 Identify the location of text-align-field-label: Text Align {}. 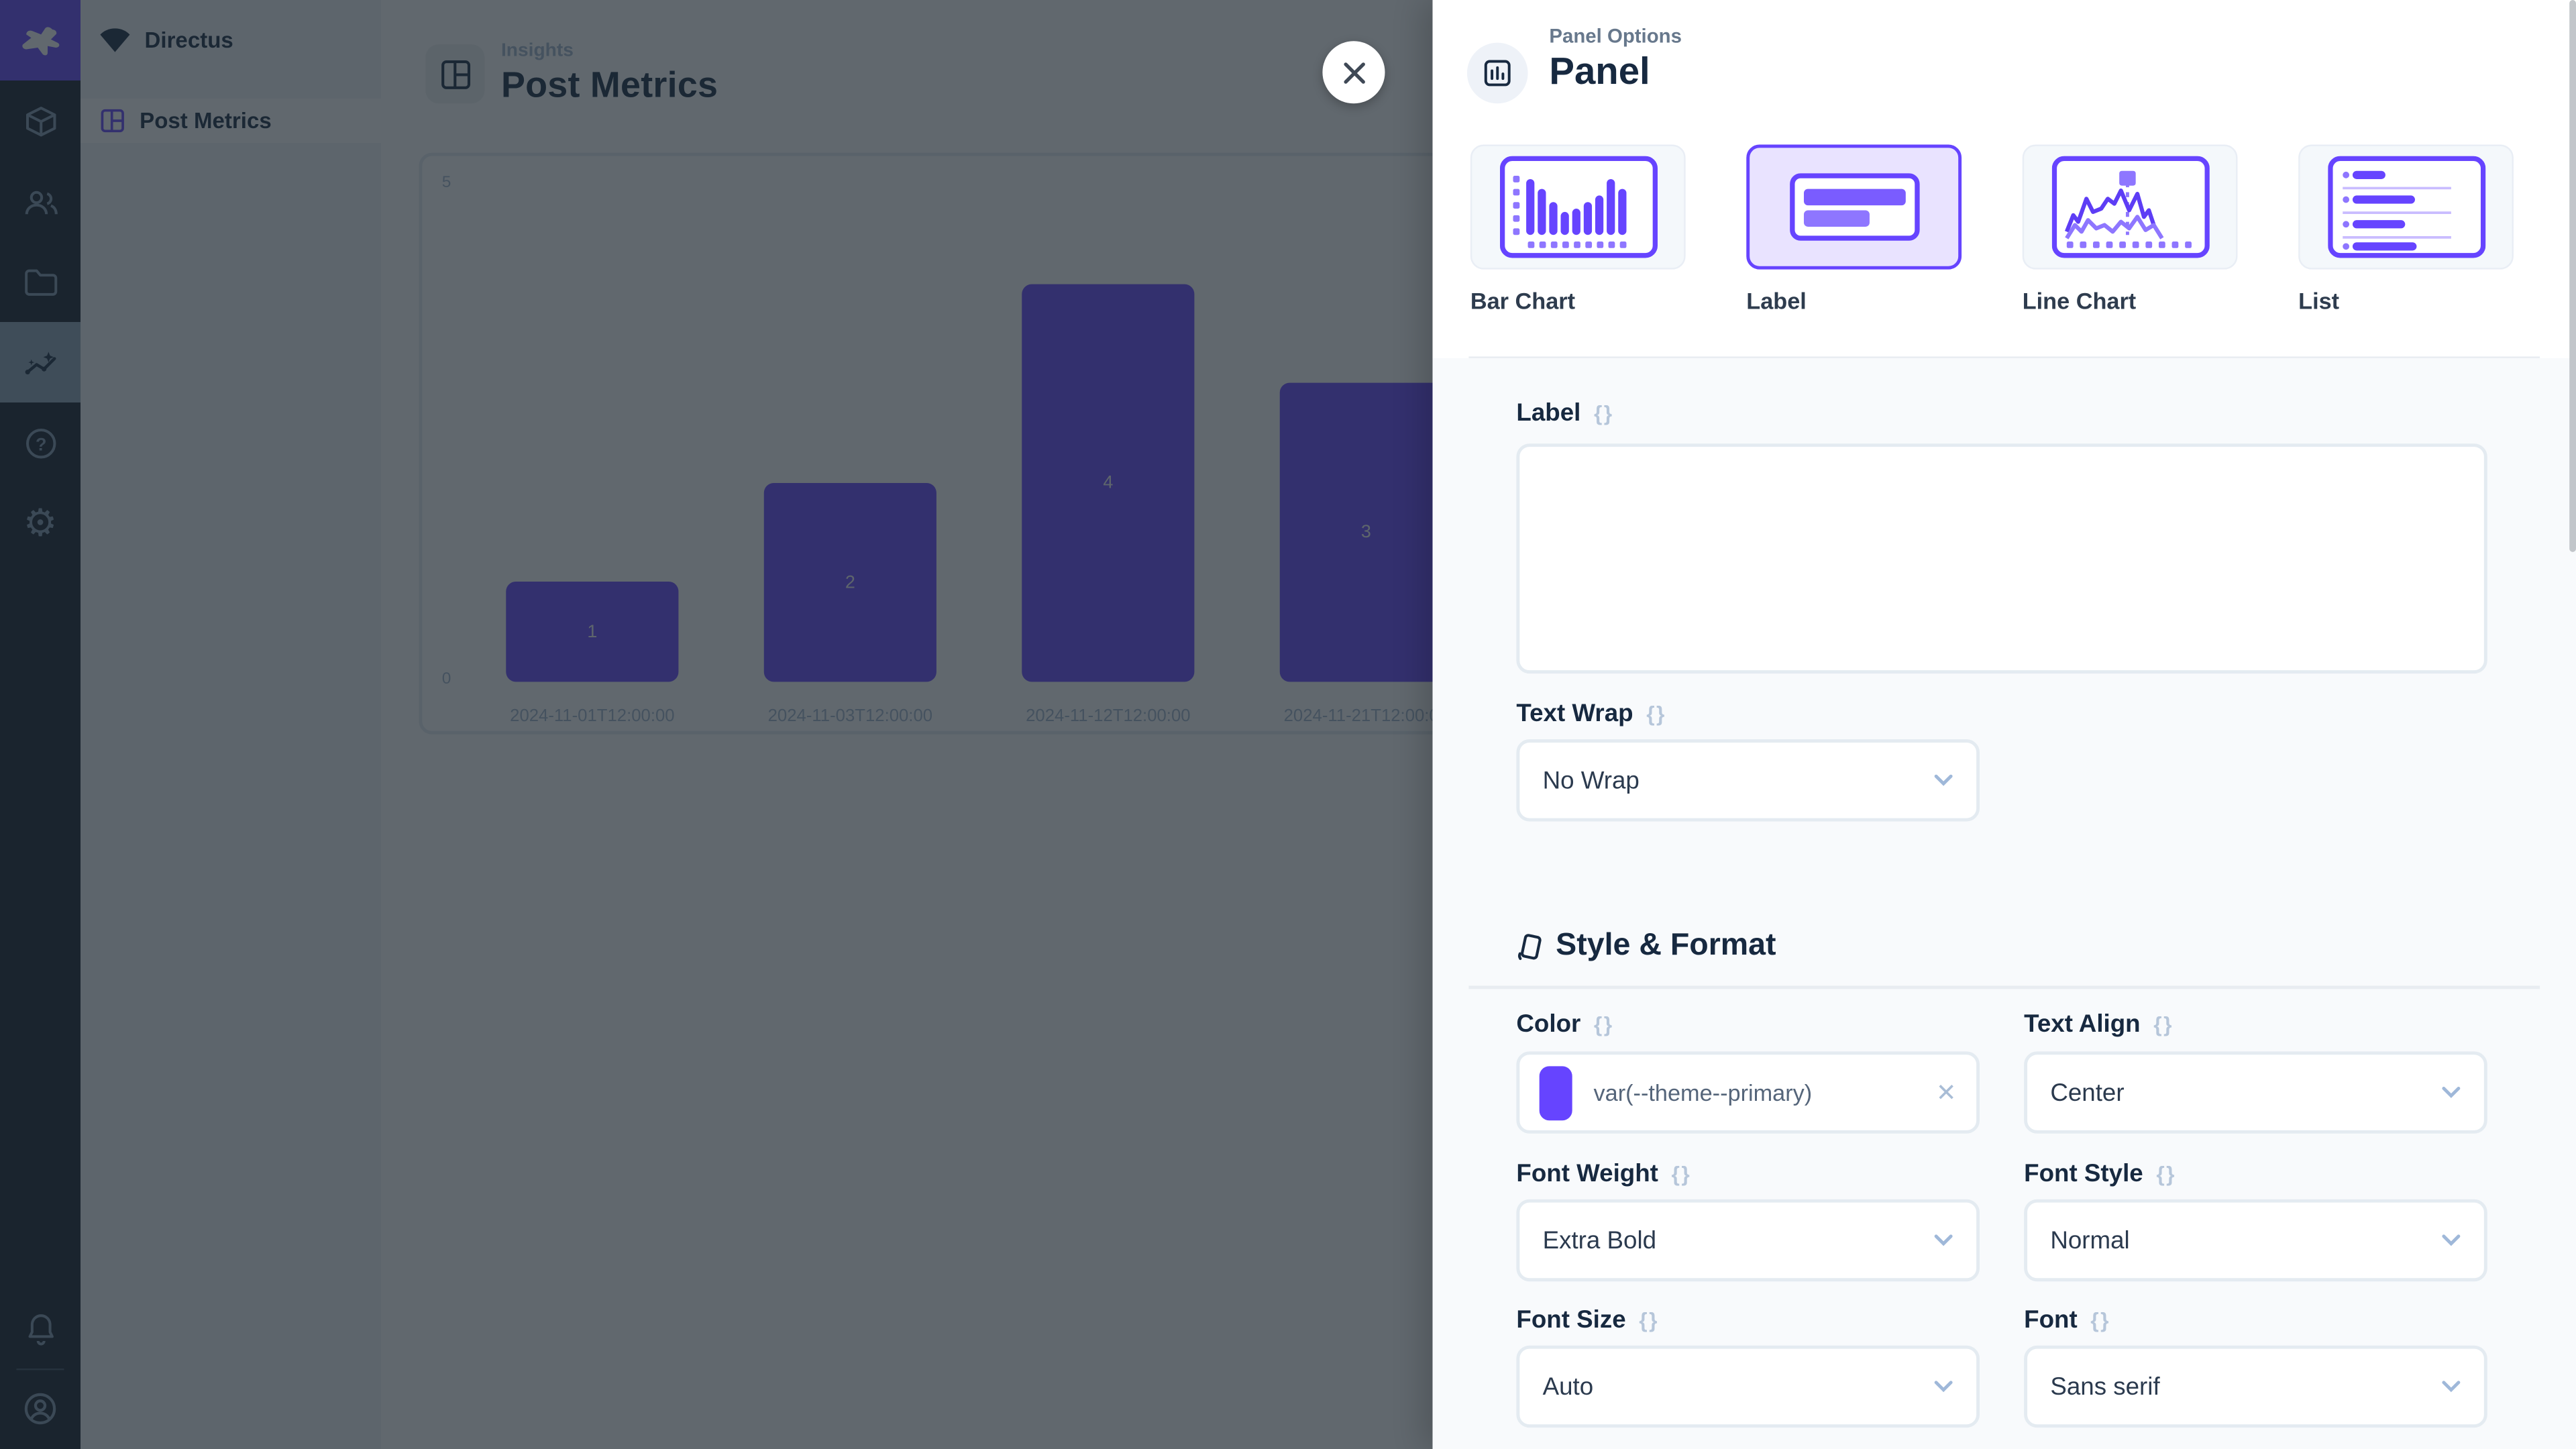
(2099, 1024).